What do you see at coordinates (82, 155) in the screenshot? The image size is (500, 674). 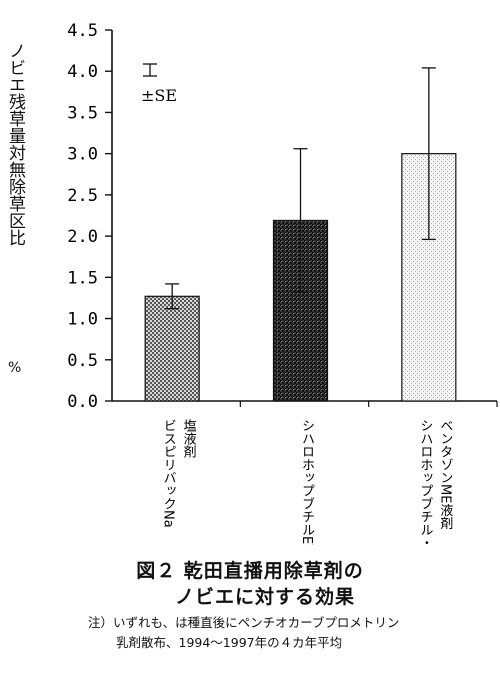 I see `y-tick-label: 3.0` at bounding box center [82, 155].